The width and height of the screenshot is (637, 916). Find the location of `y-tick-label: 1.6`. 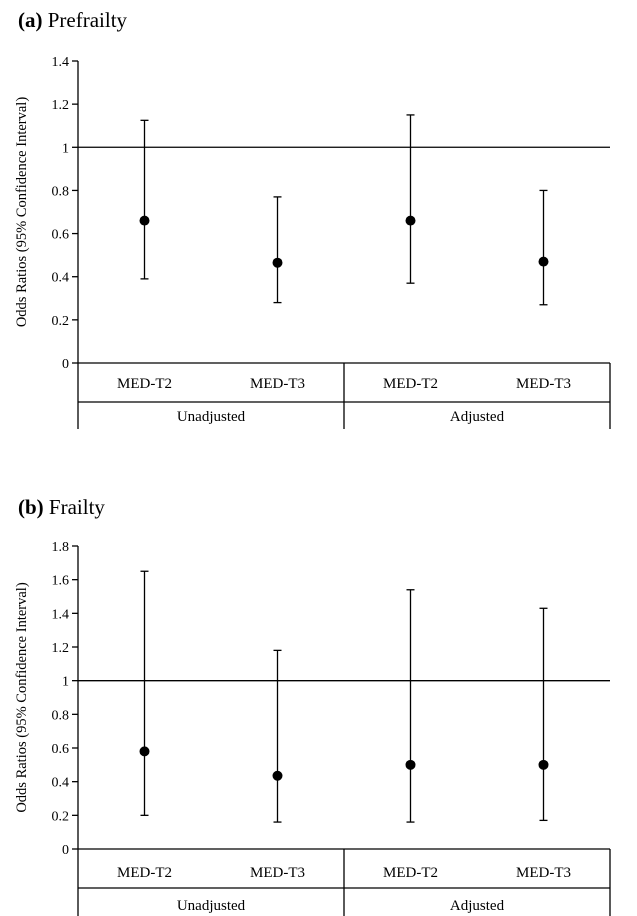

y-tick-label: 1.6 is located at coordinates (61, 581).